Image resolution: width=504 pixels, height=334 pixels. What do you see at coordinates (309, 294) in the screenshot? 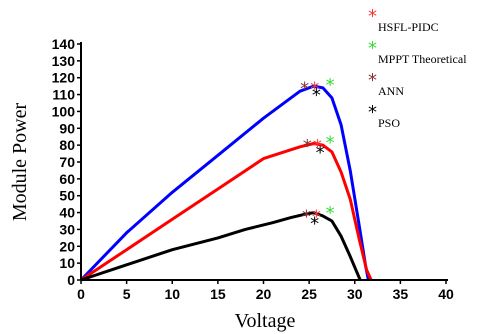
I see `x-tick-label: 25` at bounding box center [309, 294].